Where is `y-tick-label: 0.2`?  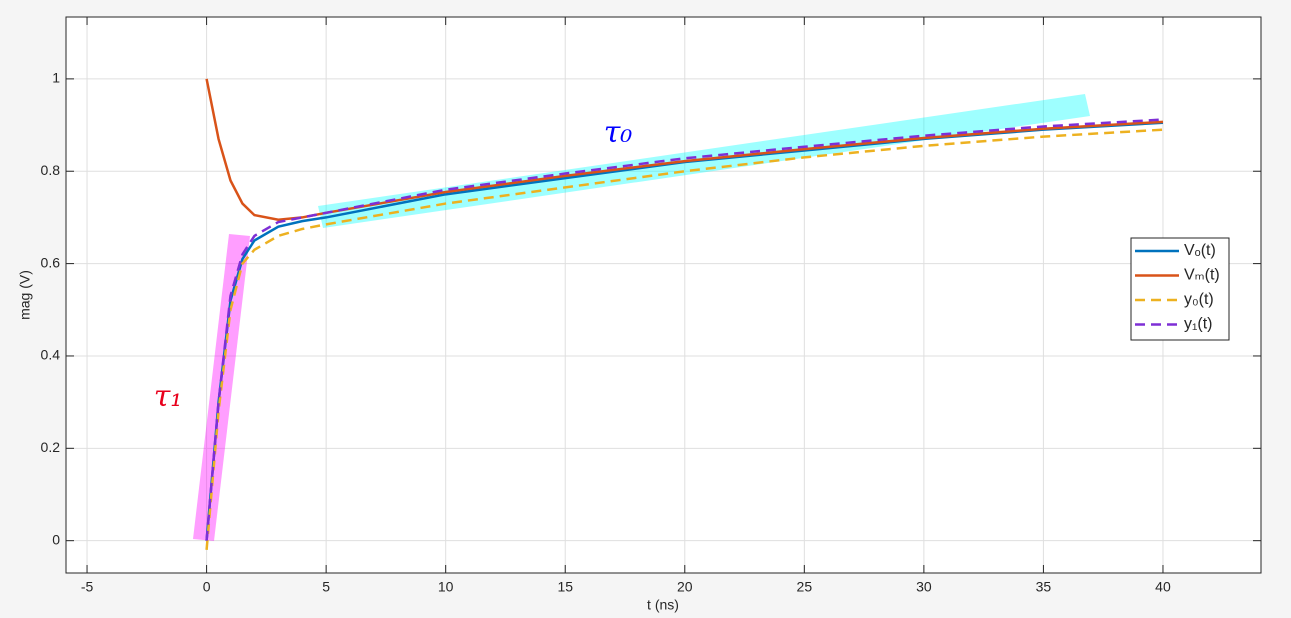
y-tick-label: 0.2 is located at coordinates (51, 447).